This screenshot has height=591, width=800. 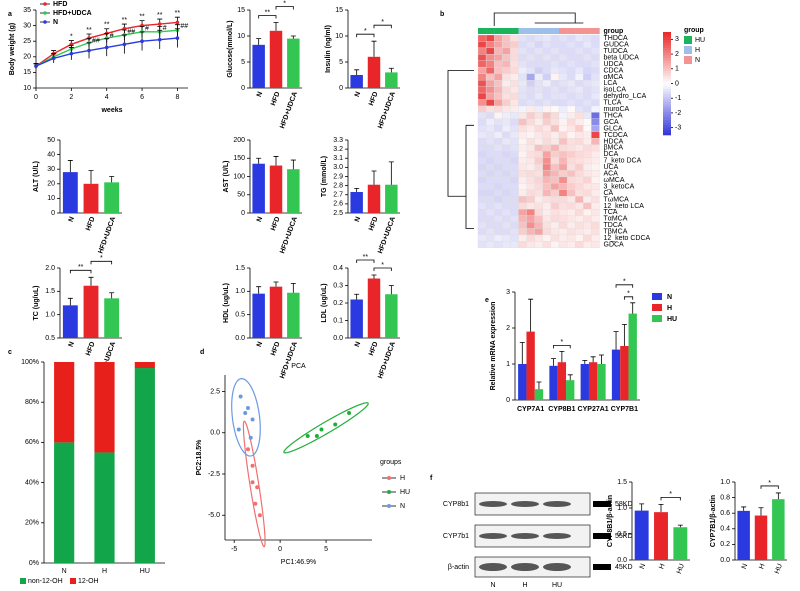 I want to click on group-title: group, so click(x=614, y=31).